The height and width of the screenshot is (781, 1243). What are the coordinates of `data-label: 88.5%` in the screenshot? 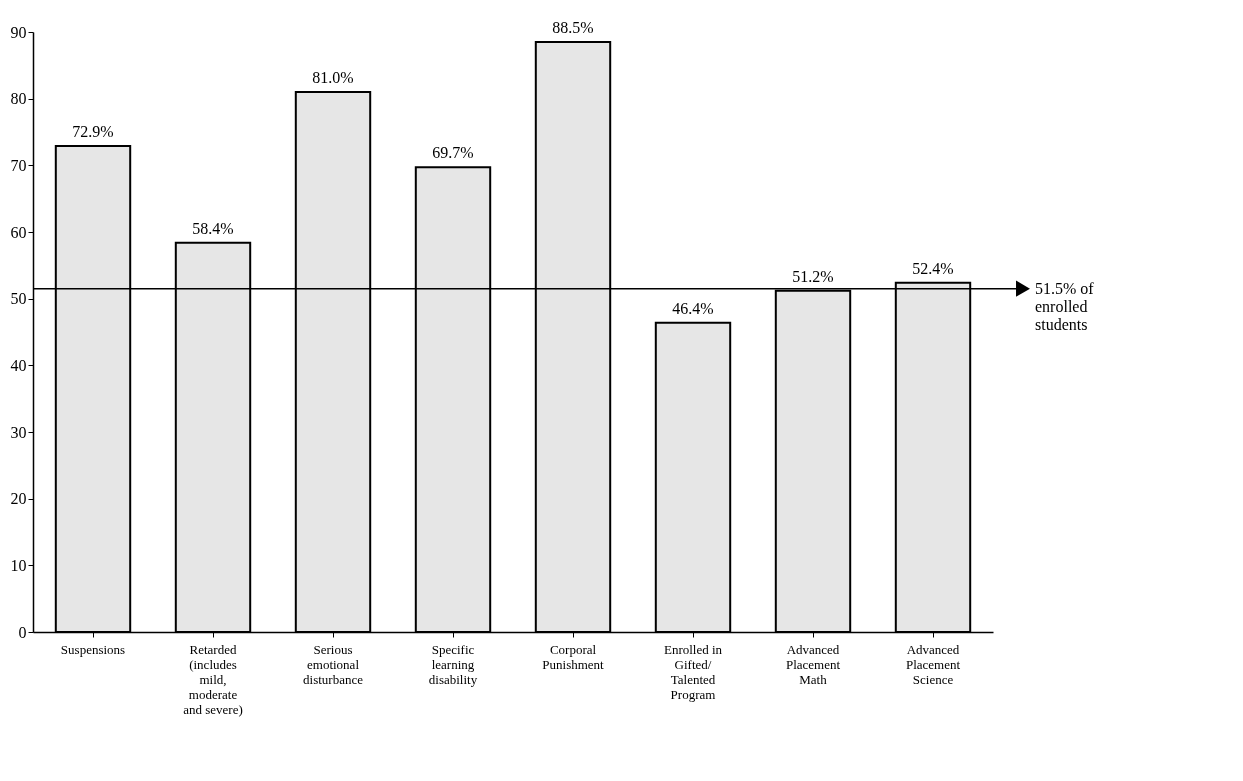 It's located at (573, 27).